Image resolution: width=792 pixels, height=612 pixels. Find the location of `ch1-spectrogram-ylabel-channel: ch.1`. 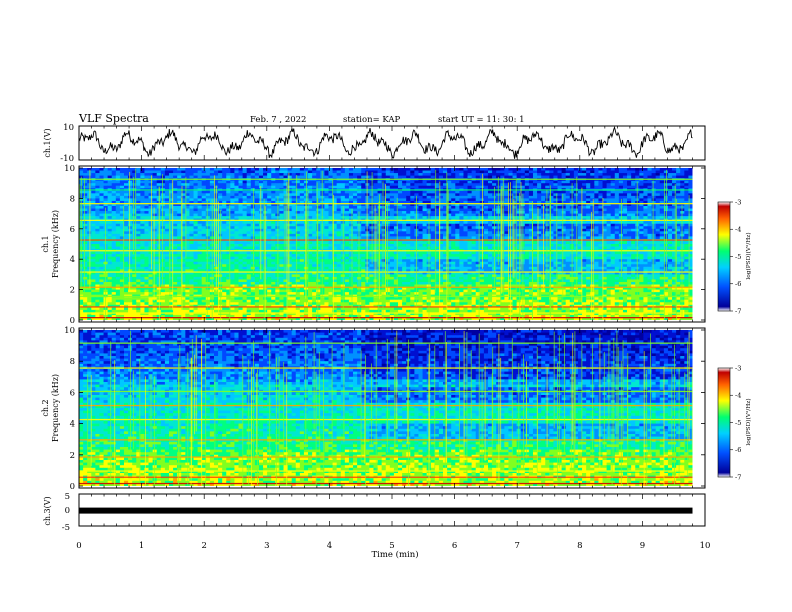

ch1-spectrogram-ylabel-channel: ch.1 is located at coordinates (45, 243).